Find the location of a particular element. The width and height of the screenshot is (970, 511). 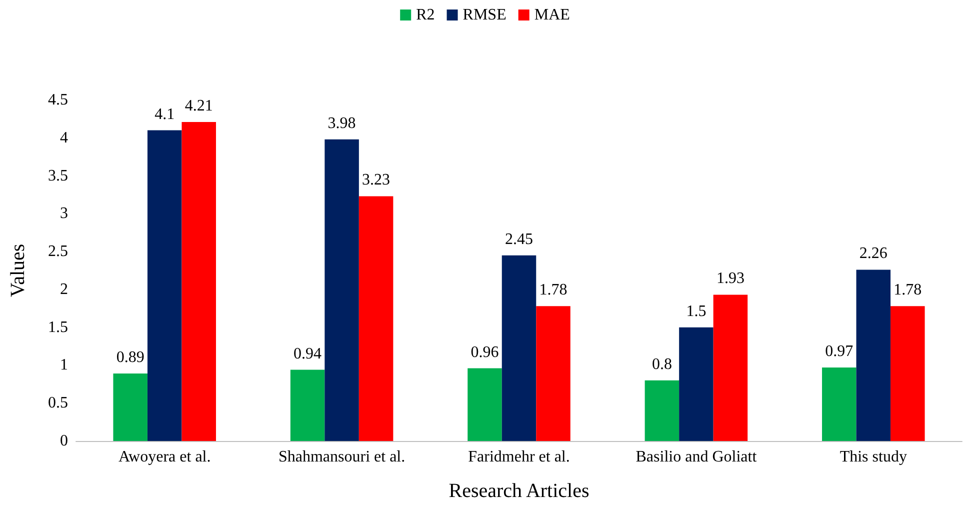

x-tick-label: Shahmansouri et al. is located at coordinates (342, 457).